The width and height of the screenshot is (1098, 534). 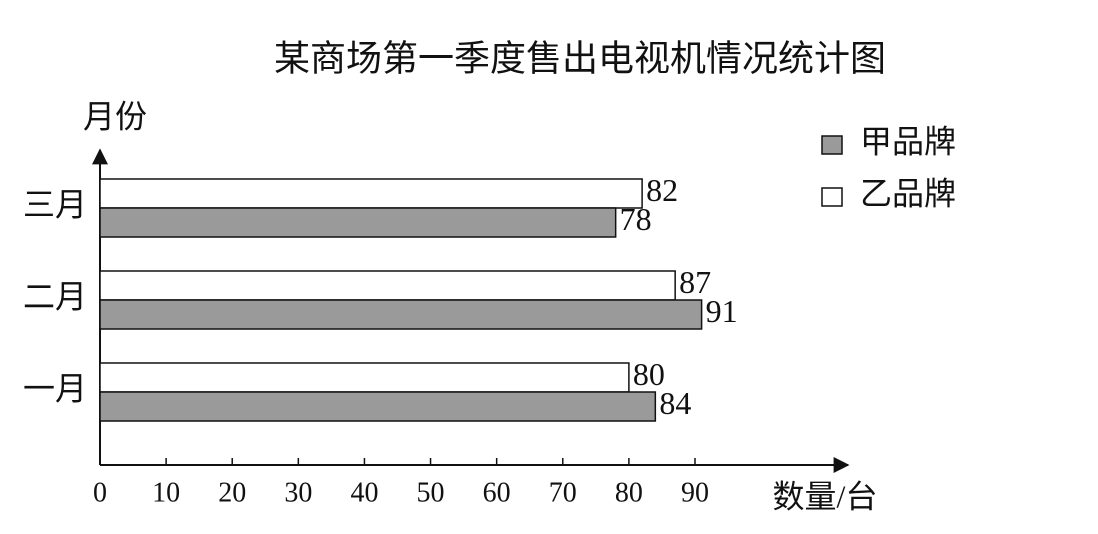 What do you see at coordinates (722, 311) in the screenshot?
I see `data-label: 91` at bounding box center [722, 311].